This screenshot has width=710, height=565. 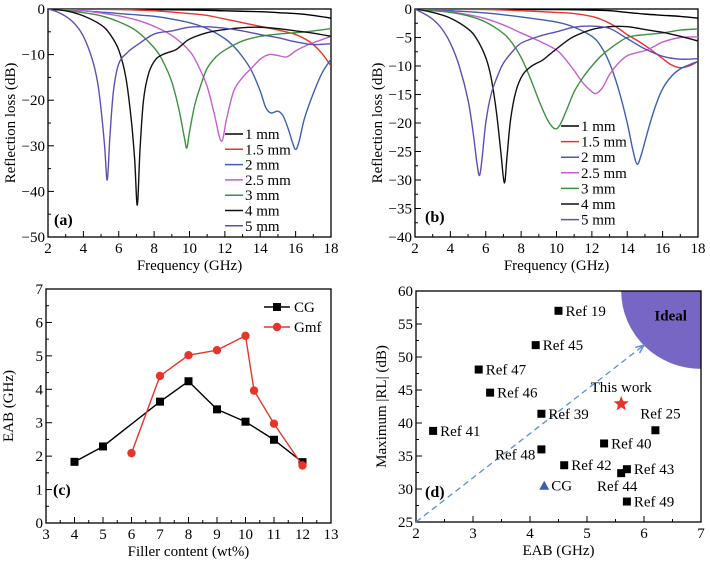 What do you see at coordinates (217, 400) in the screenshot?
I see `series-line-Gmf` at bounding box center [217, 400].